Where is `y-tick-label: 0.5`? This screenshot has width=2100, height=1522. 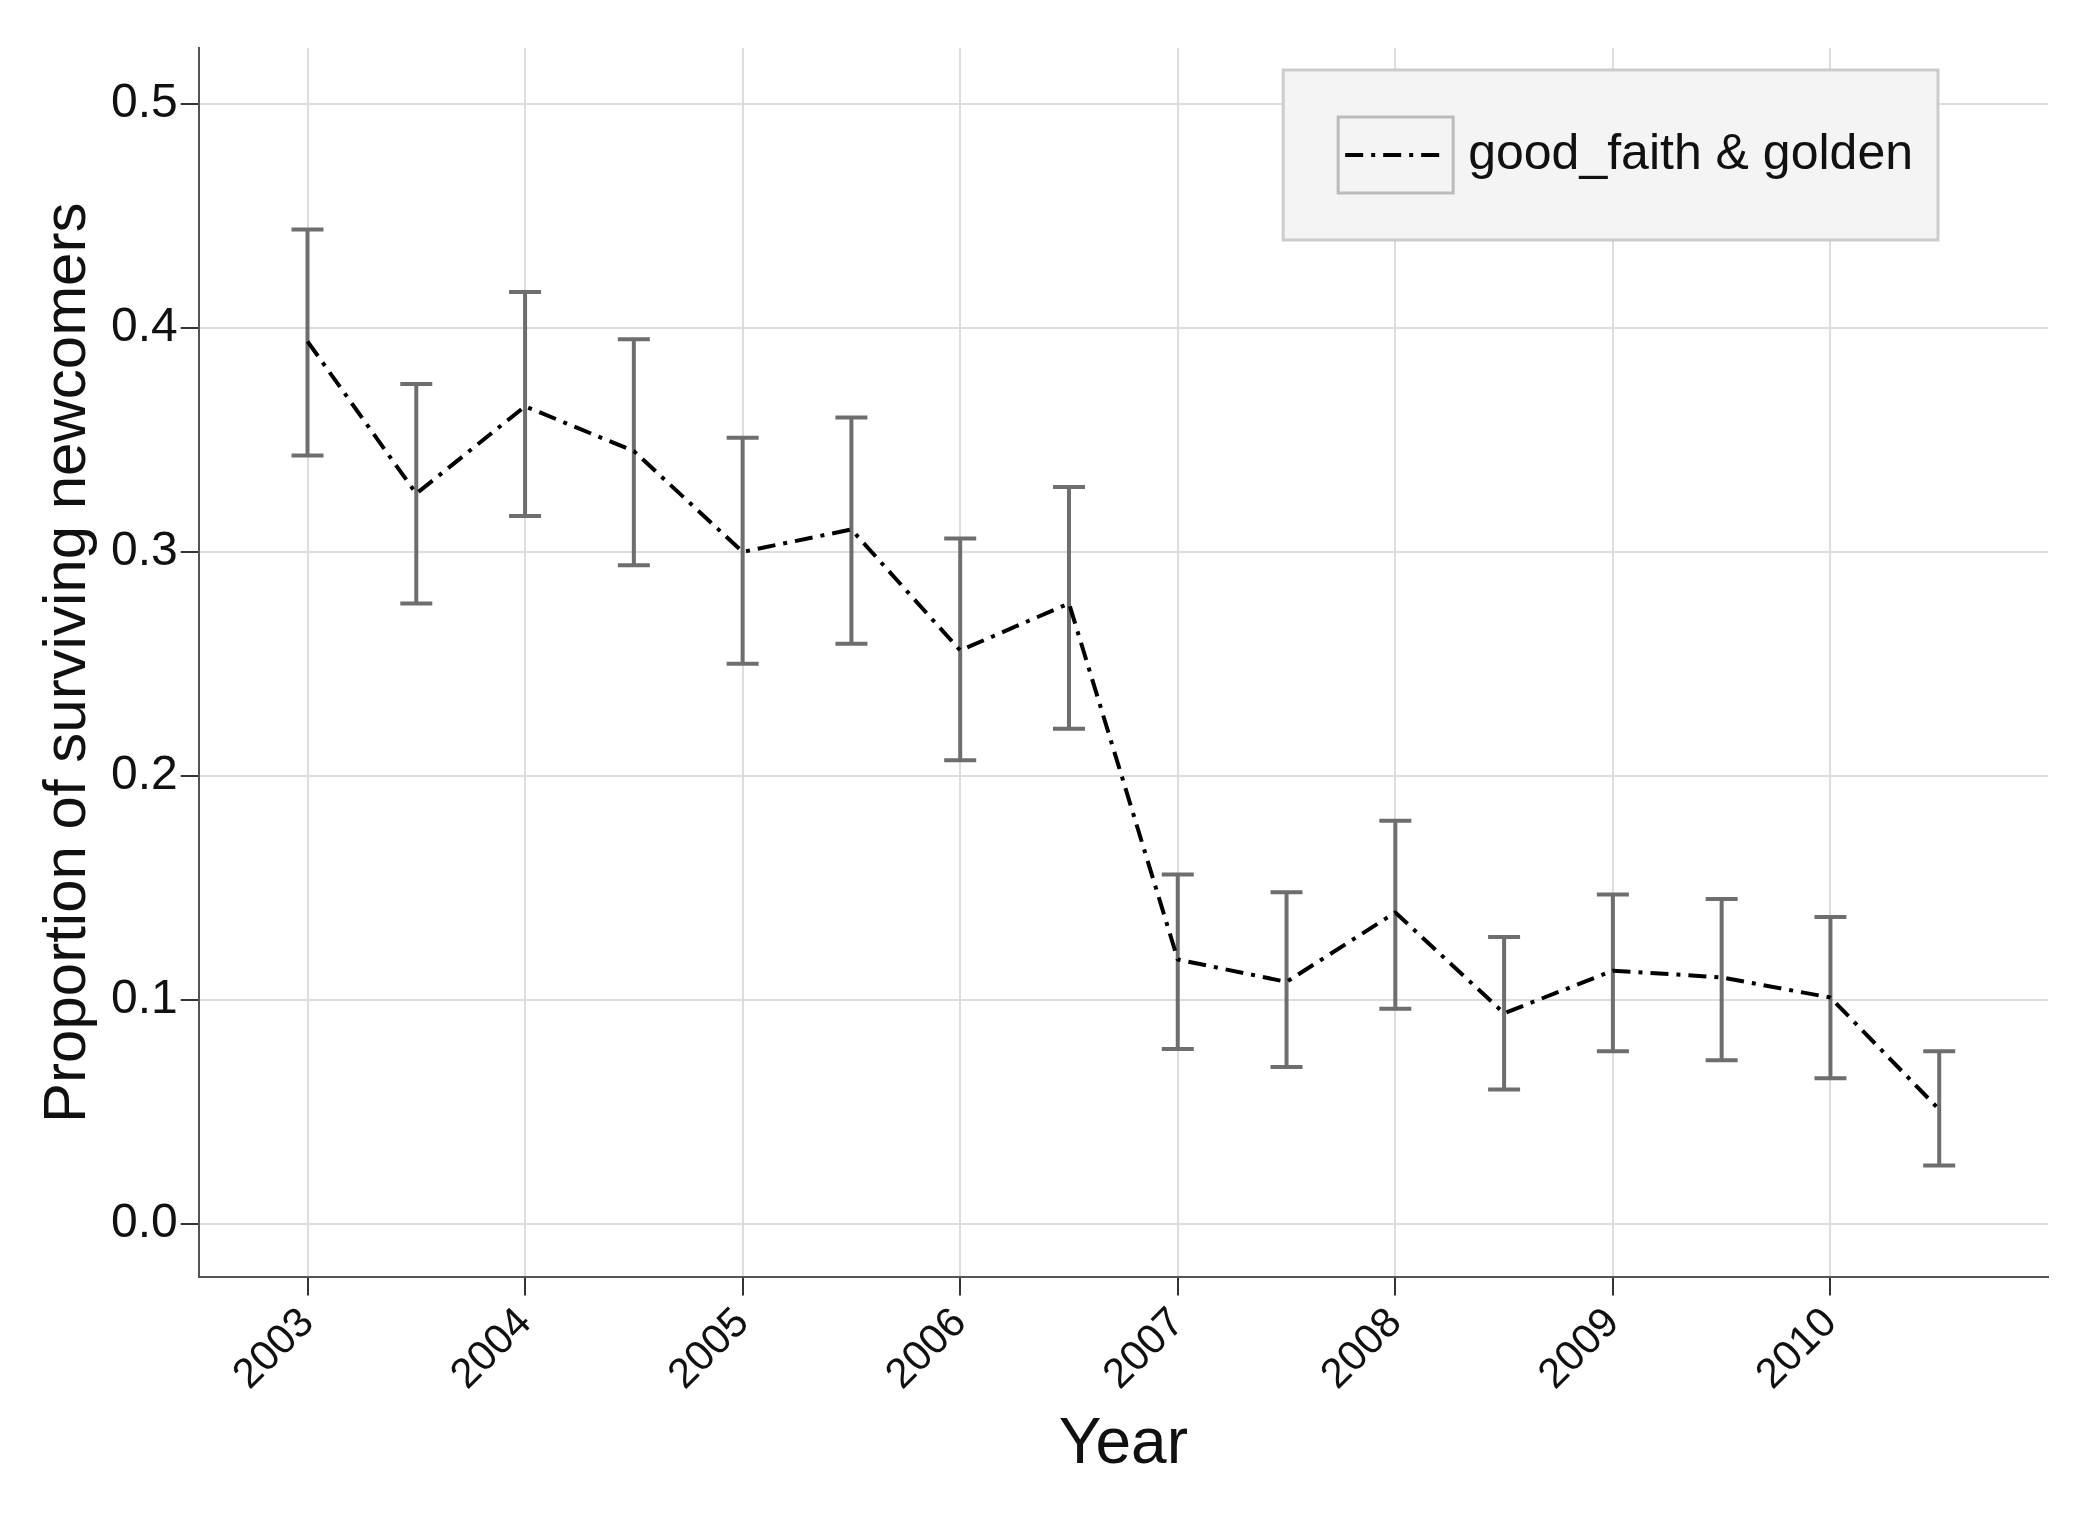
y-tick-label: 0.5 is located at coordinates (144, 101).